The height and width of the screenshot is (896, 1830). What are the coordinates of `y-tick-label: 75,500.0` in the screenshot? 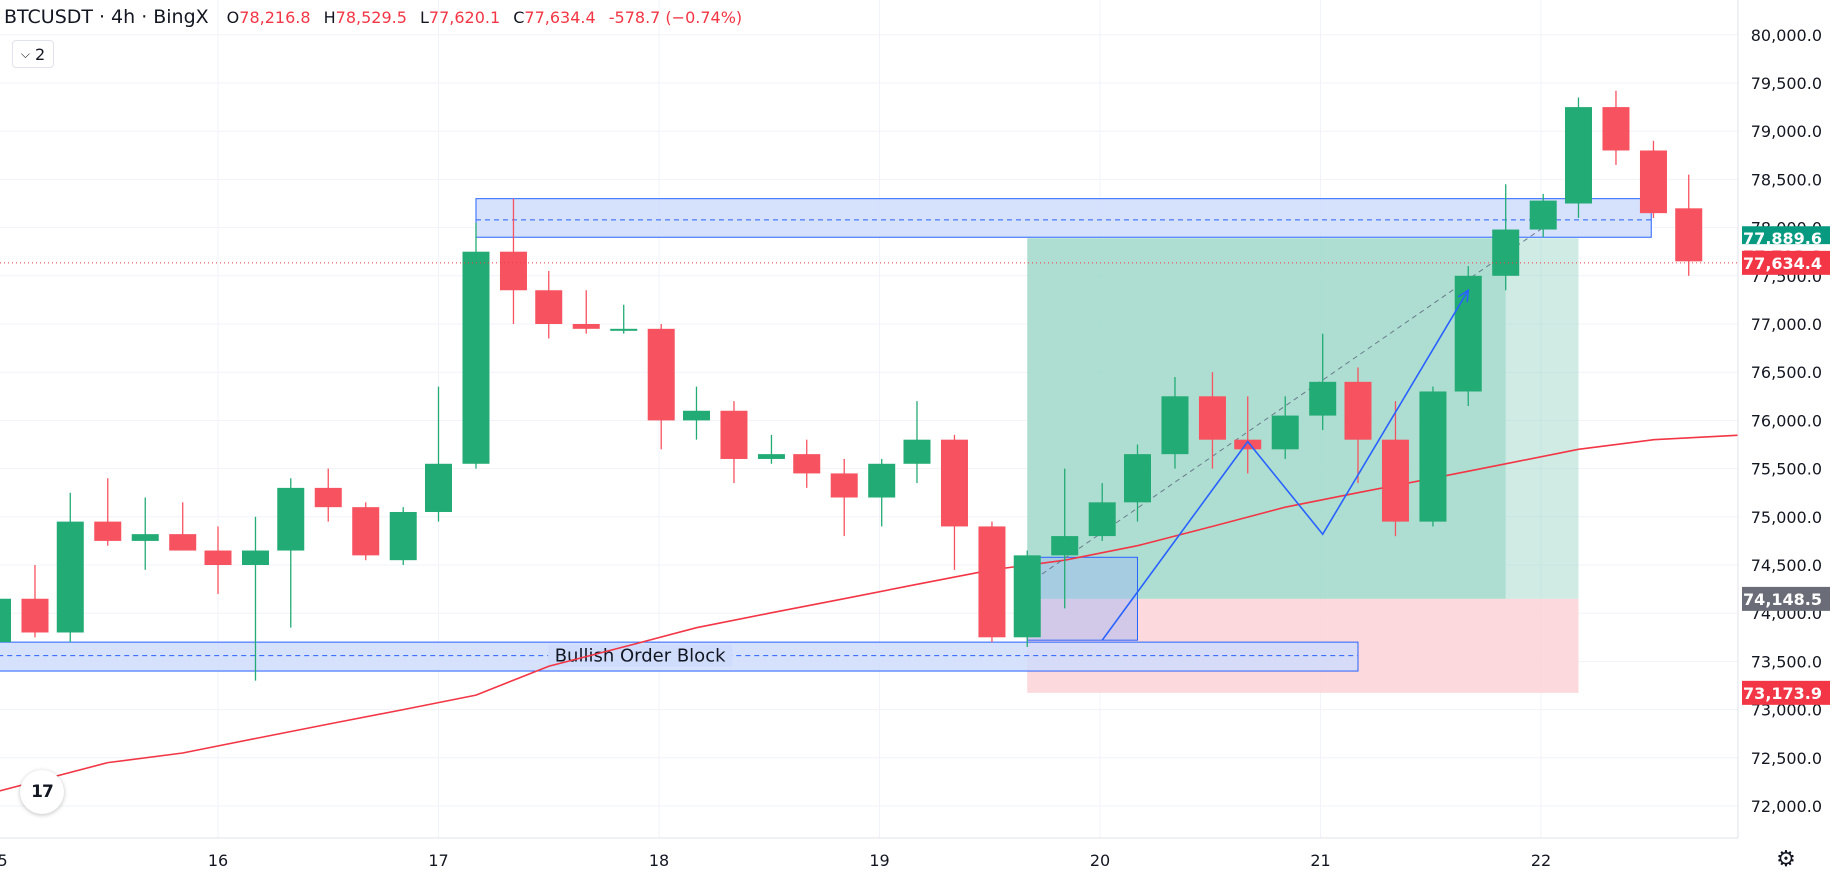 It's located at (1786, 469).